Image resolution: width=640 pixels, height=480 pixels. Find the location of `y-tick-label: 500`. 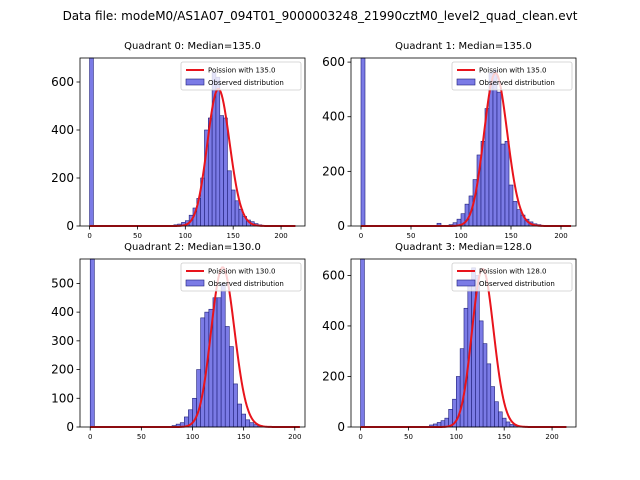

y-tick-label: 500 is located at coordinates (62, 283).